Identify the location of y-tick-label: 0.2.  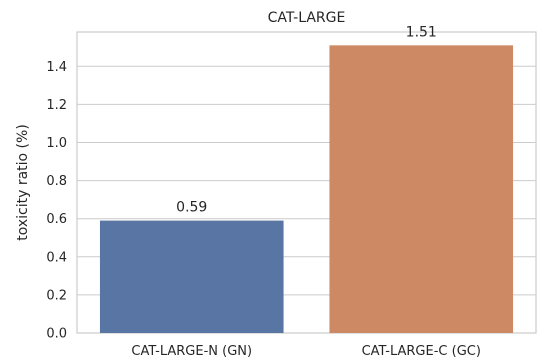
(56, 295).